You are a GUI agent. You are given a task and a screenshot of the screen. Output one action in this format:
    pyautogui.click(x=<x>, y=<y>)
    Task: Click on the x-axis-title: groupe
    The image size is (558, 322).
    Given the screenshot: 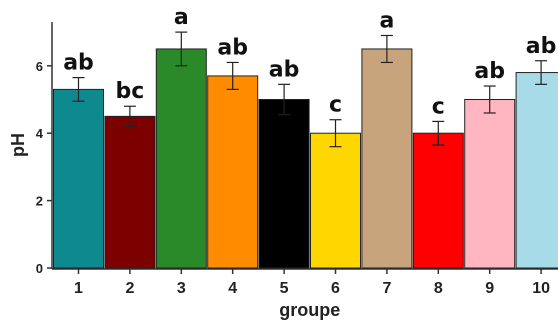 What is the action you would take?
    pyautogui.click(x=309, y=310)
    